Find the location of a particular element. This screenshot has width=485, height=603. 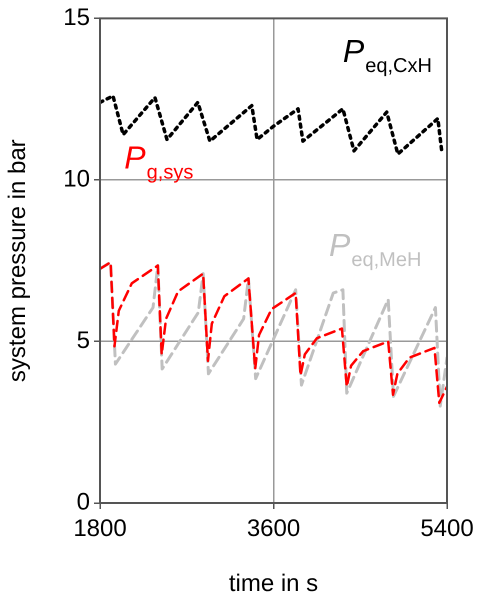

y-tick-label: 0 is located at coordinates (83, 502).